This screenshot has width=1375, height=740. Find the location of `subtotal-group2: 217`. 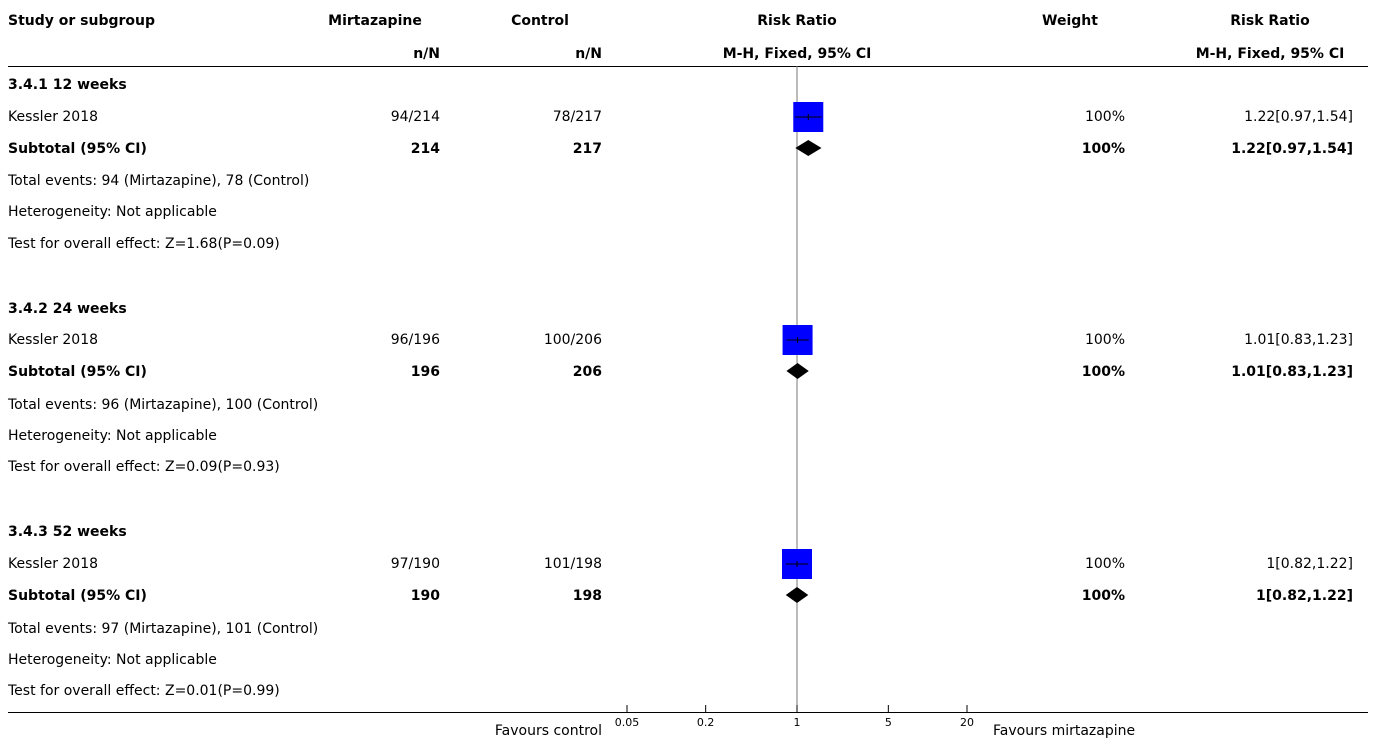

subtotal-group2: 217 is located at coordinates (587, 149).